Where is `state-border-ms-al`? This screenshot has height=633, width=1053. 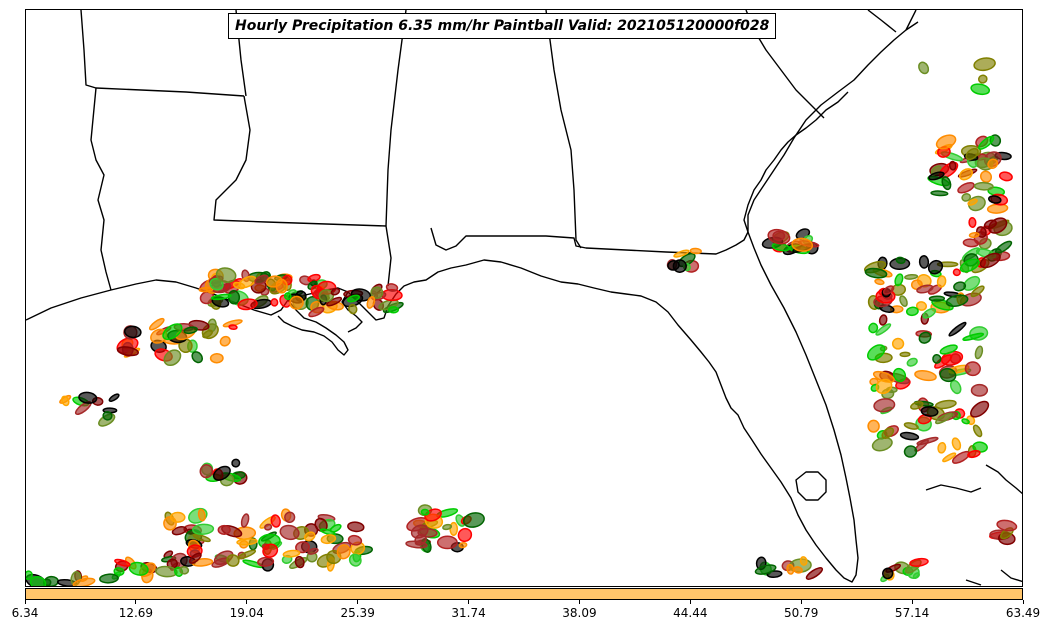 state-border-ms-al is located at coordinates (396, 118).